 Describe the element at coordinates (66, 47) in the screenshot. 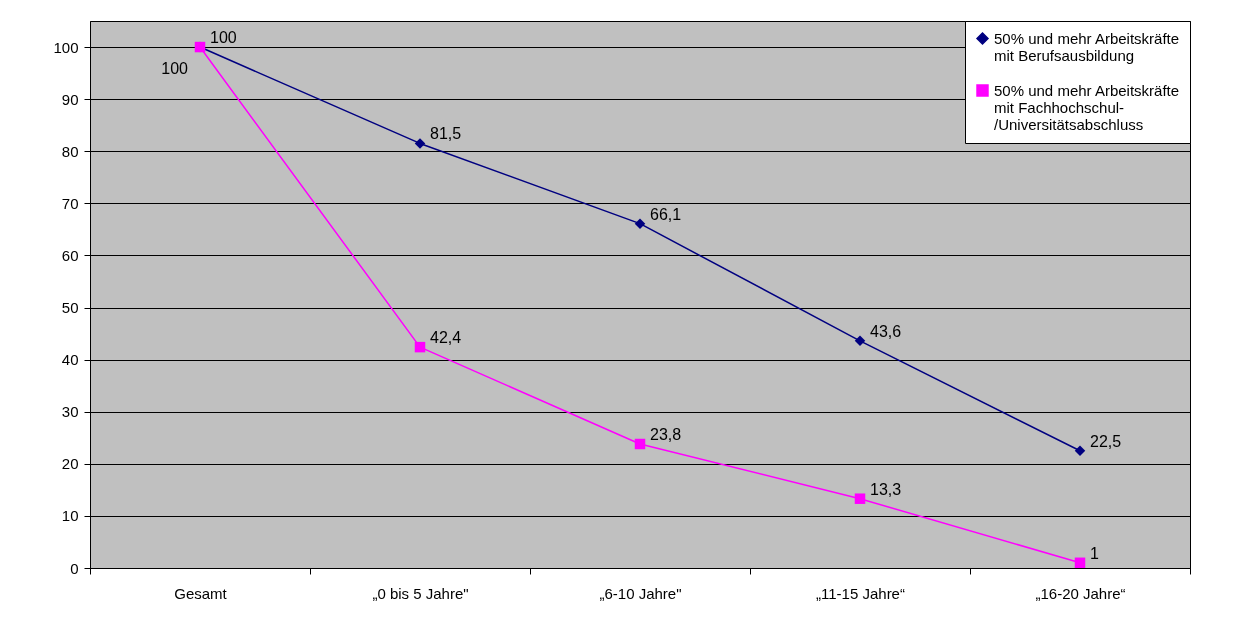

I see `y-tick-label: 100` at that location.